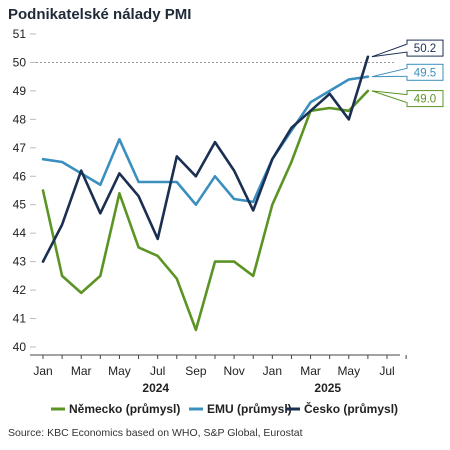  I want to click on y-tick-label-43: 43, so click(20, 262).